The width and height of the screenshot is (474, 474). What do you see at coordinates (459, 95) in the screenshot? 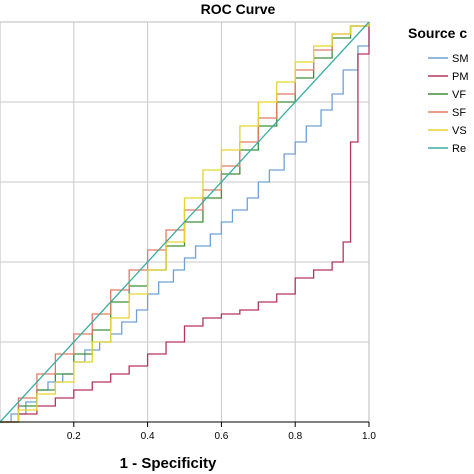
I see `legend-label-vf: VF` at bounding box center [459, 95].